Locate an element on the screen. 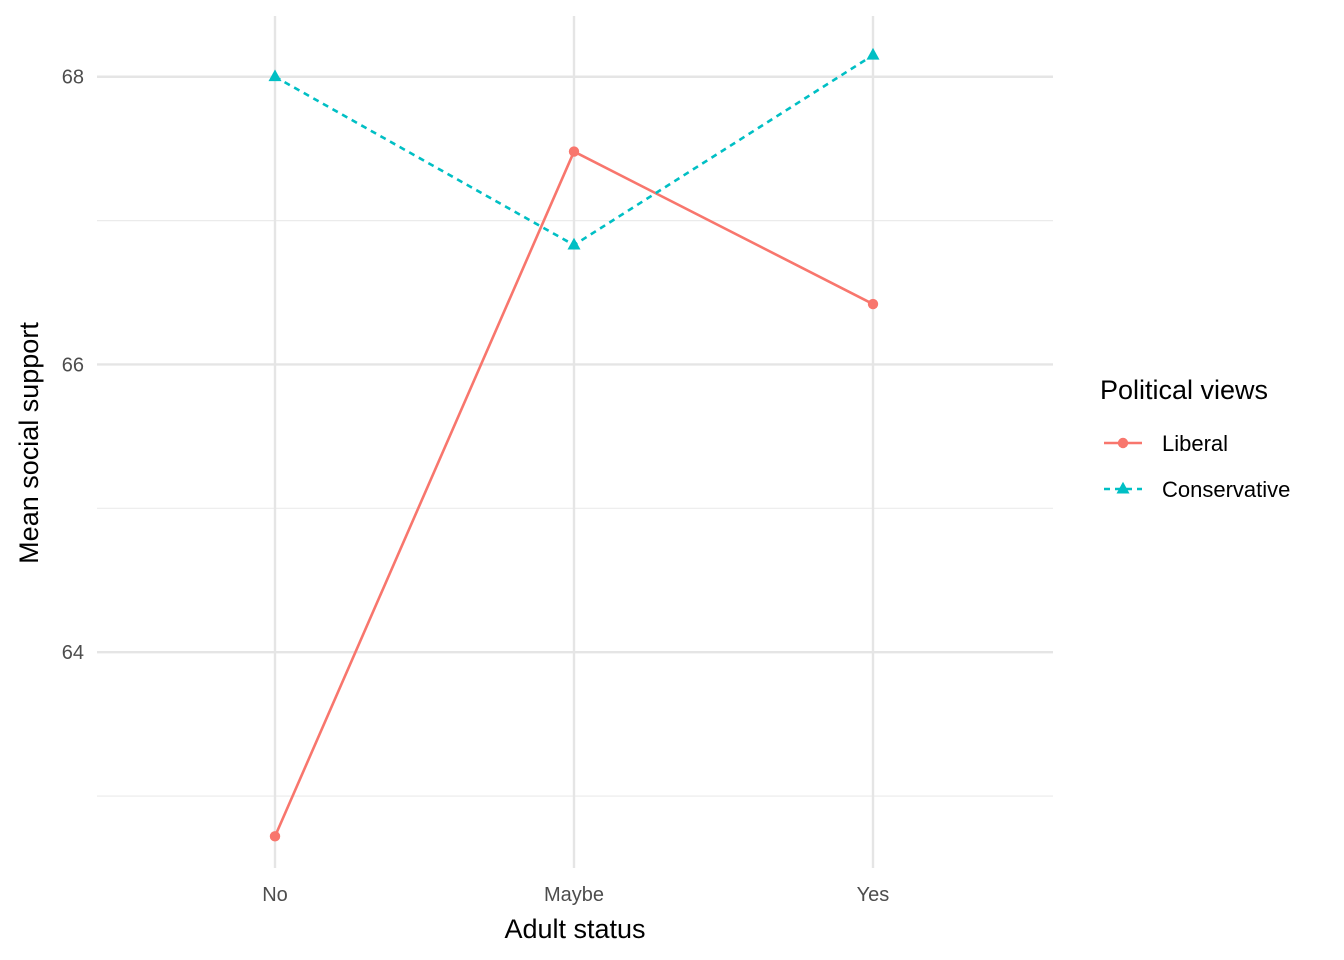  y-tick-label: 66 is located at coordinates (73, 365).